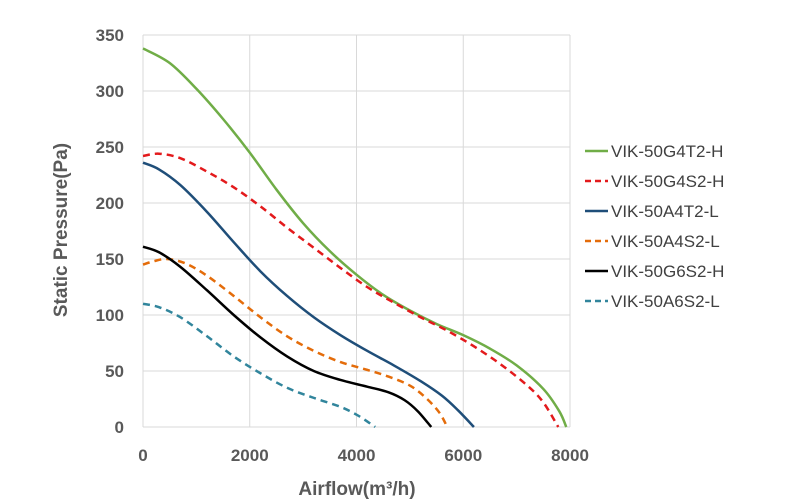 Image resolution: width=800 pixels, height=500 pixels. Describe the element at coordinates (665, 301) in the screenshot. I see `legend-label: VIK-50A6S2-L` at that location.